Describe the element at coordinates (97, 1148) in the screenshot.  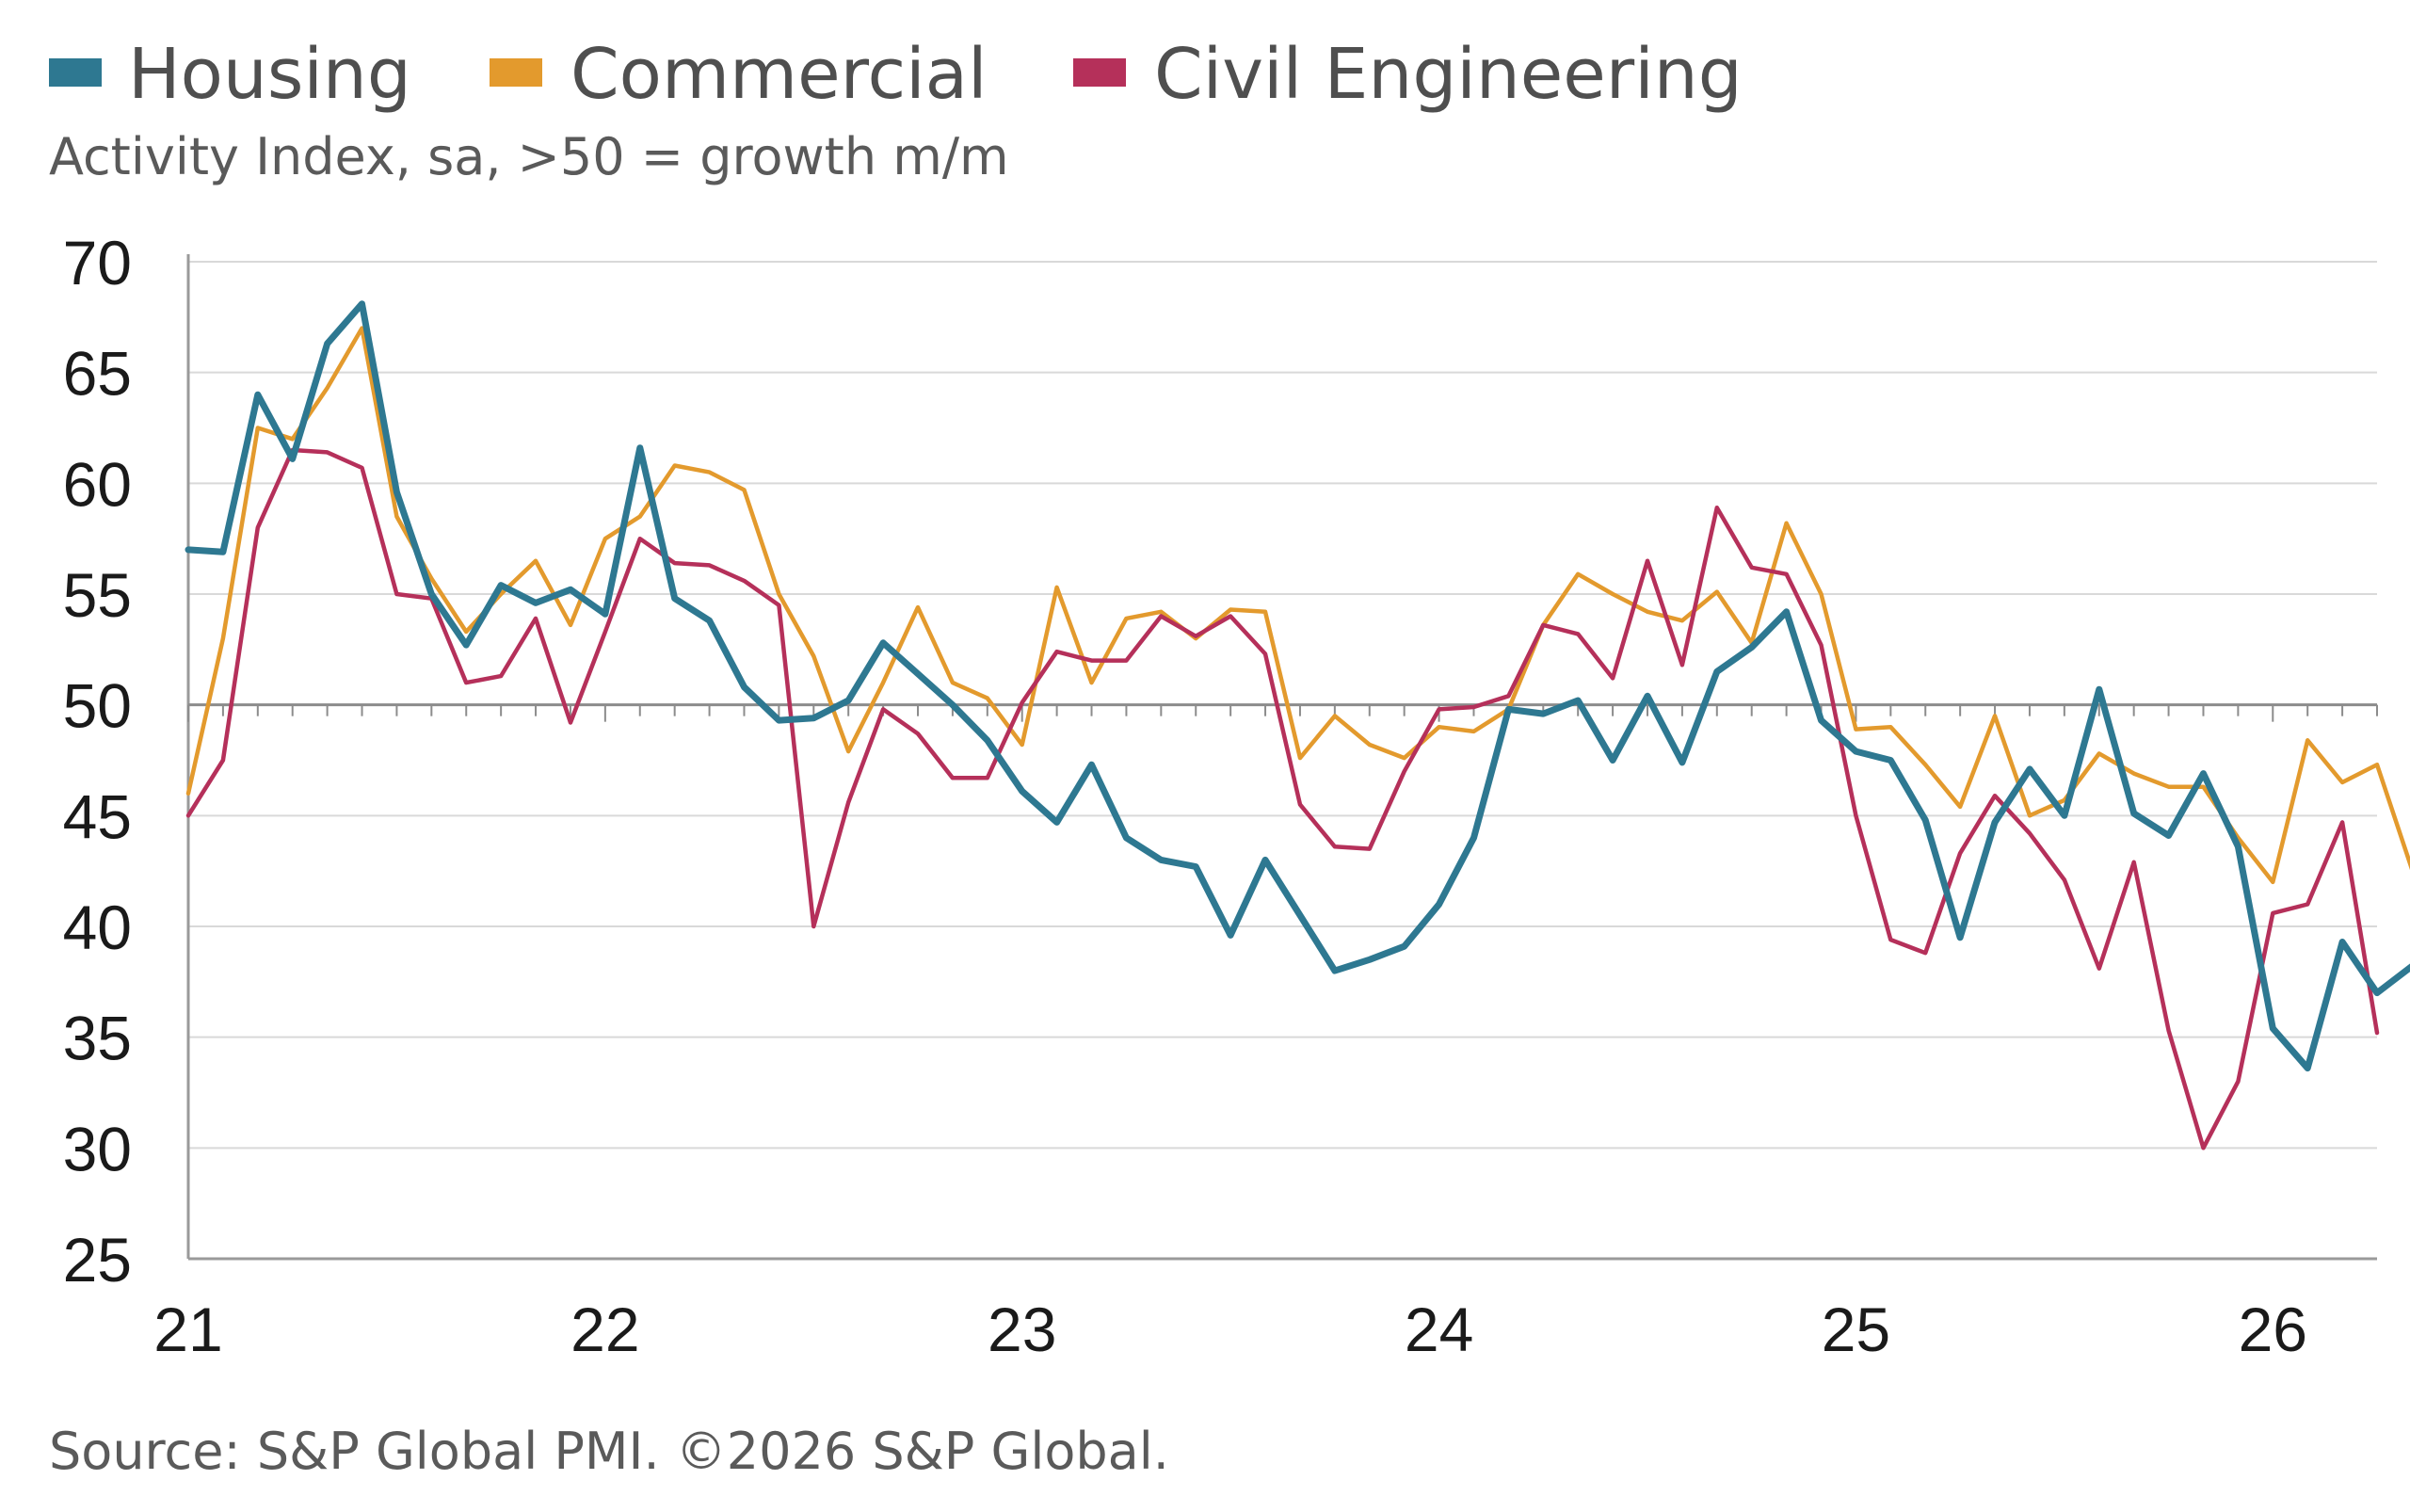
I see `y-tick-label: 30` at that location.